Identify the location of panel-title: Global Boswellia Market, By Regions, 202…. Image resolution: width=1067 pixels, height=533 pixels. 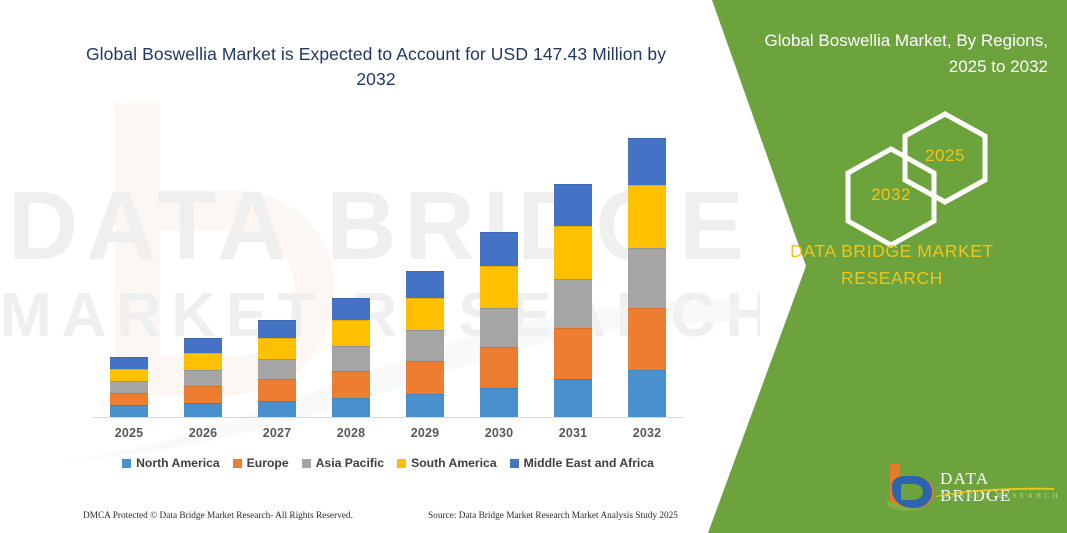
(906, 53).